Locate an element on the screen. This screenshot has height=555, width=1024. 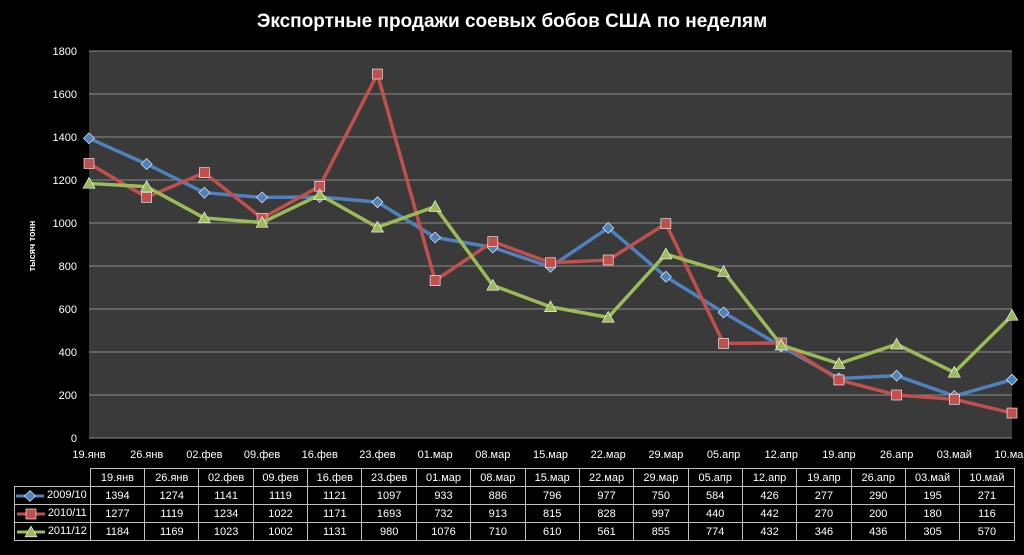
table-cell: 1274 is located at coordinates (172, 495).